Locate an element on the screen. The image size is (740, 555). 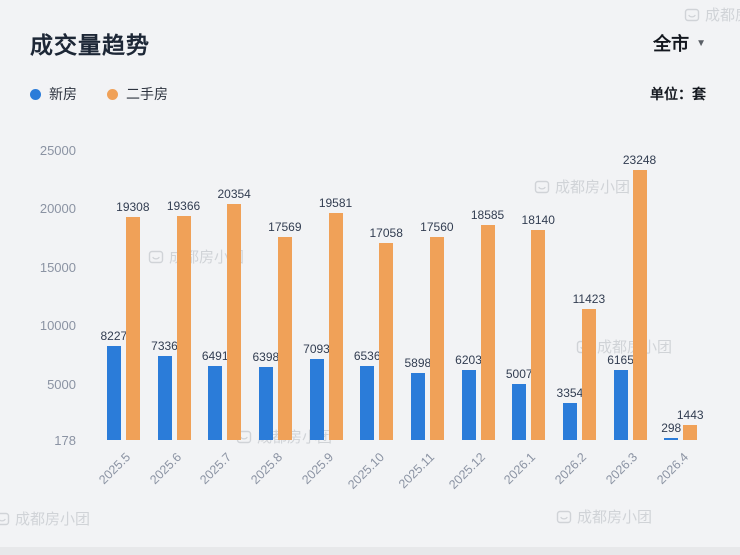
x-axis-label: 2025.12 is located at coordinates (467, 471).